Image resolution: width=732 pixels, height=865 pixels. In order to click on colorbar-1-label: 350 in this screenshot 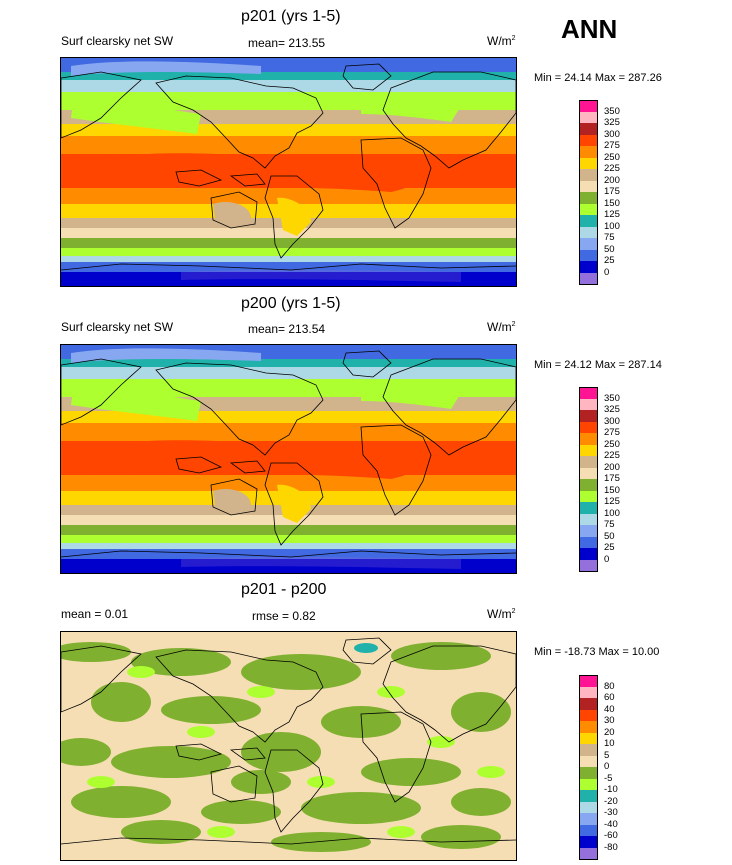, I will do `click(612, 111)`.